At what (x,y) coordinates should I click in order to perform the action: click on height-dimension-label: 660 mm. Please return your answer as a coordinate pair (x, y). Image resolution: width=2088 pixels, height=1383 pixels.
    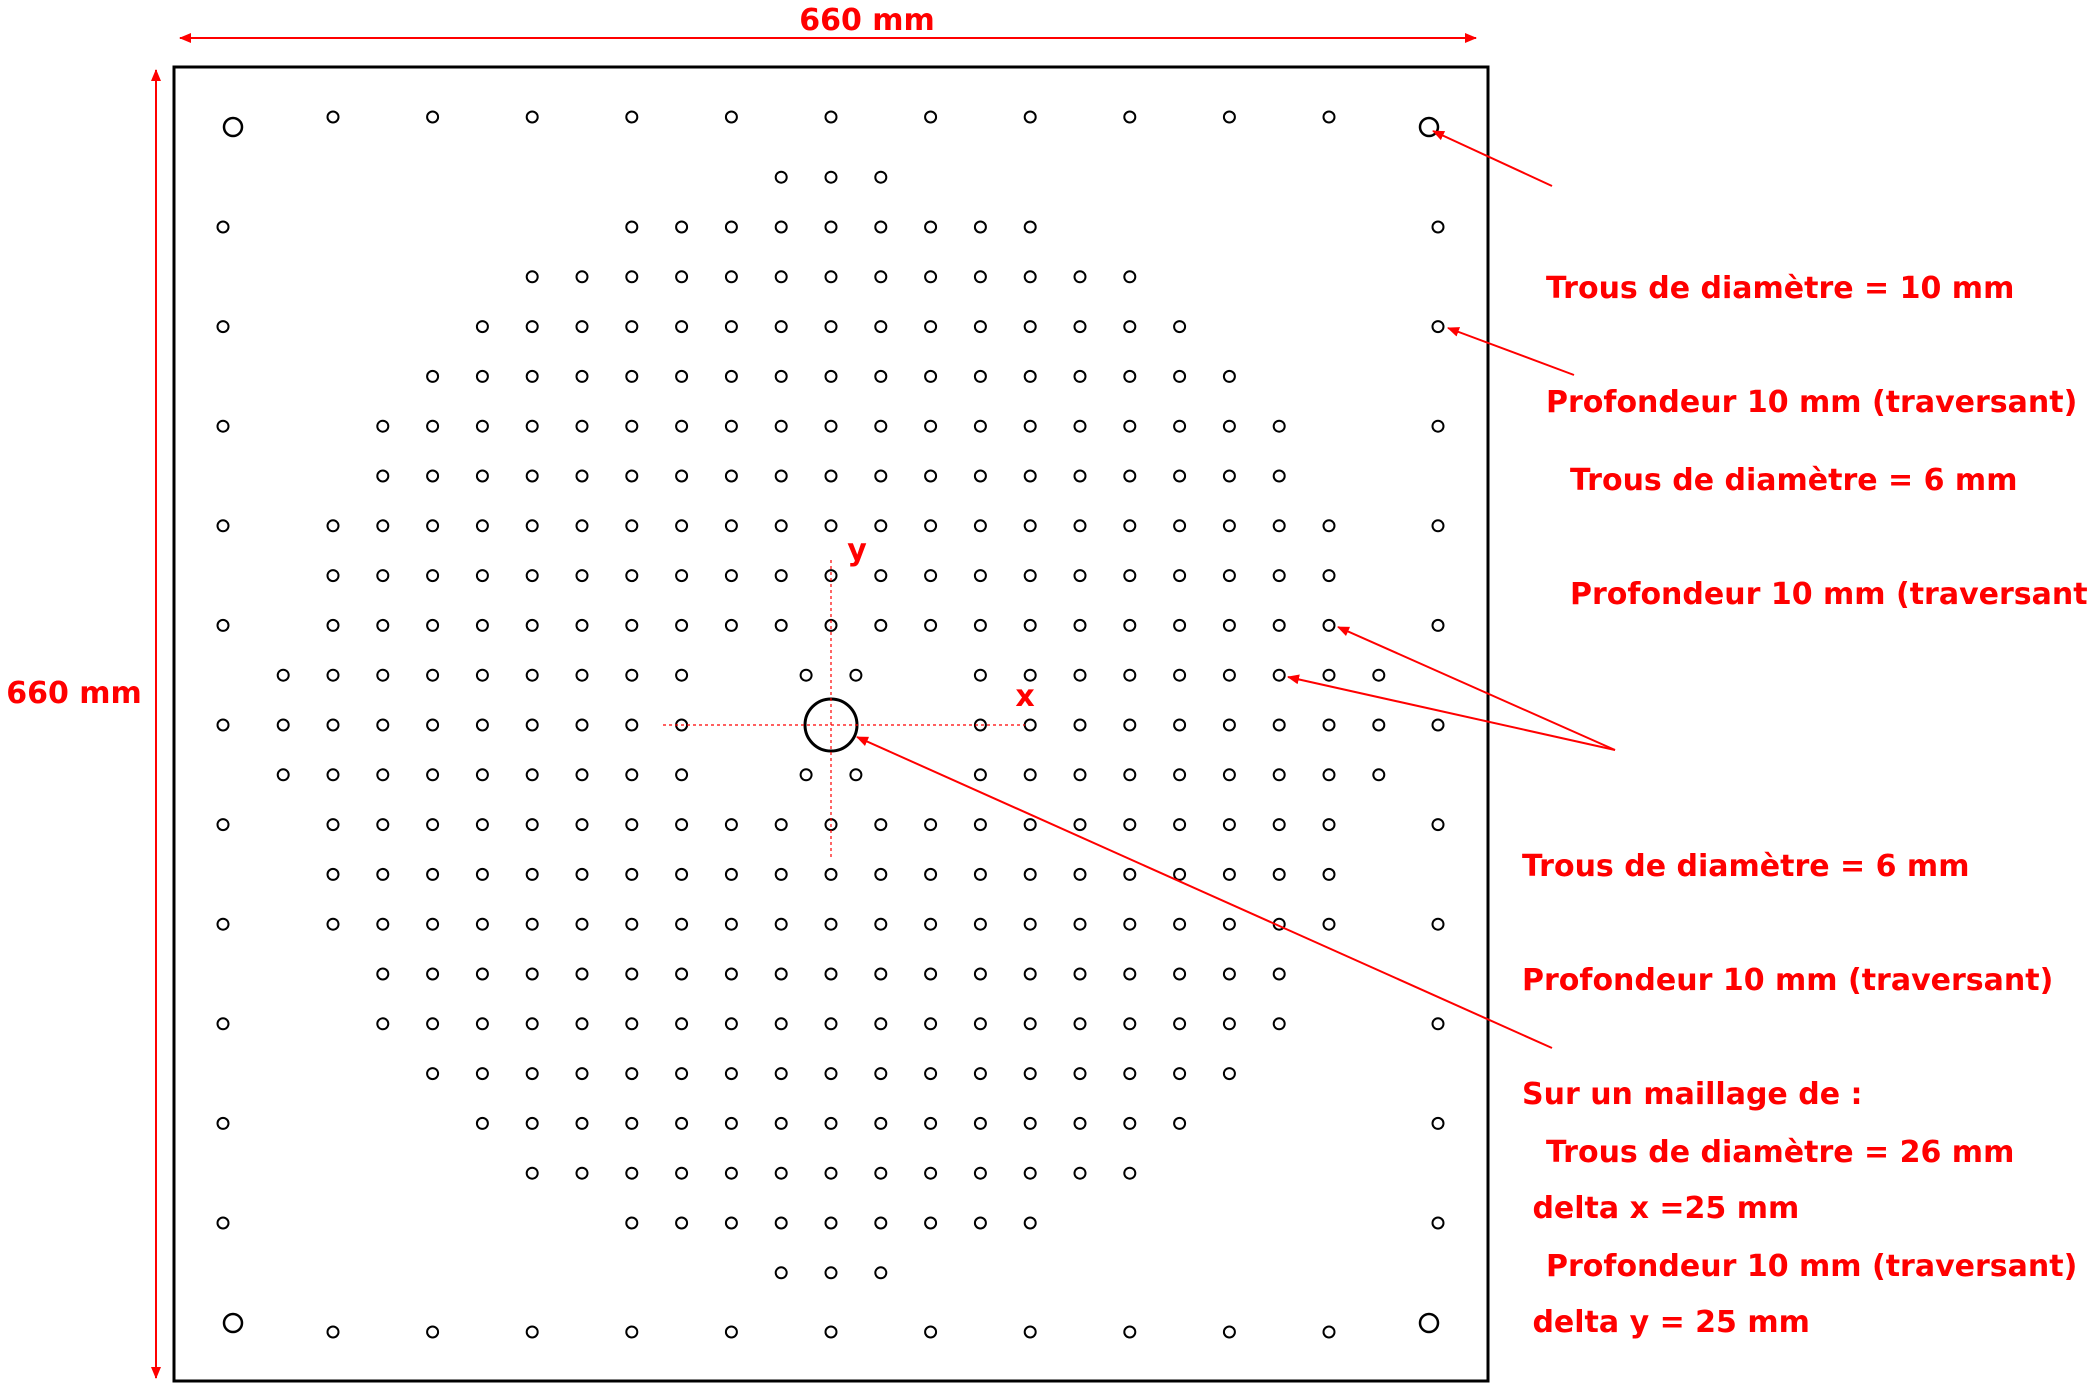
    Looking at the image, I should click on (74, 693).